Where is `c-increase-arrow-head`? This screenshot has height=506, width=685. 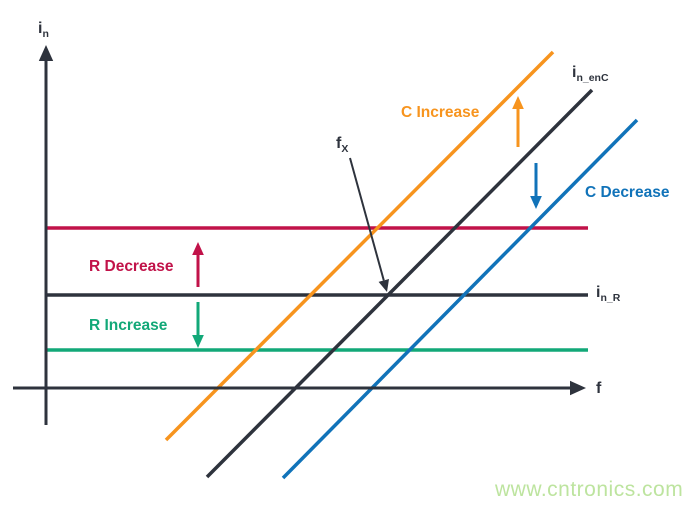 c-increase-arrow-head is located at coordinates (518, 102).